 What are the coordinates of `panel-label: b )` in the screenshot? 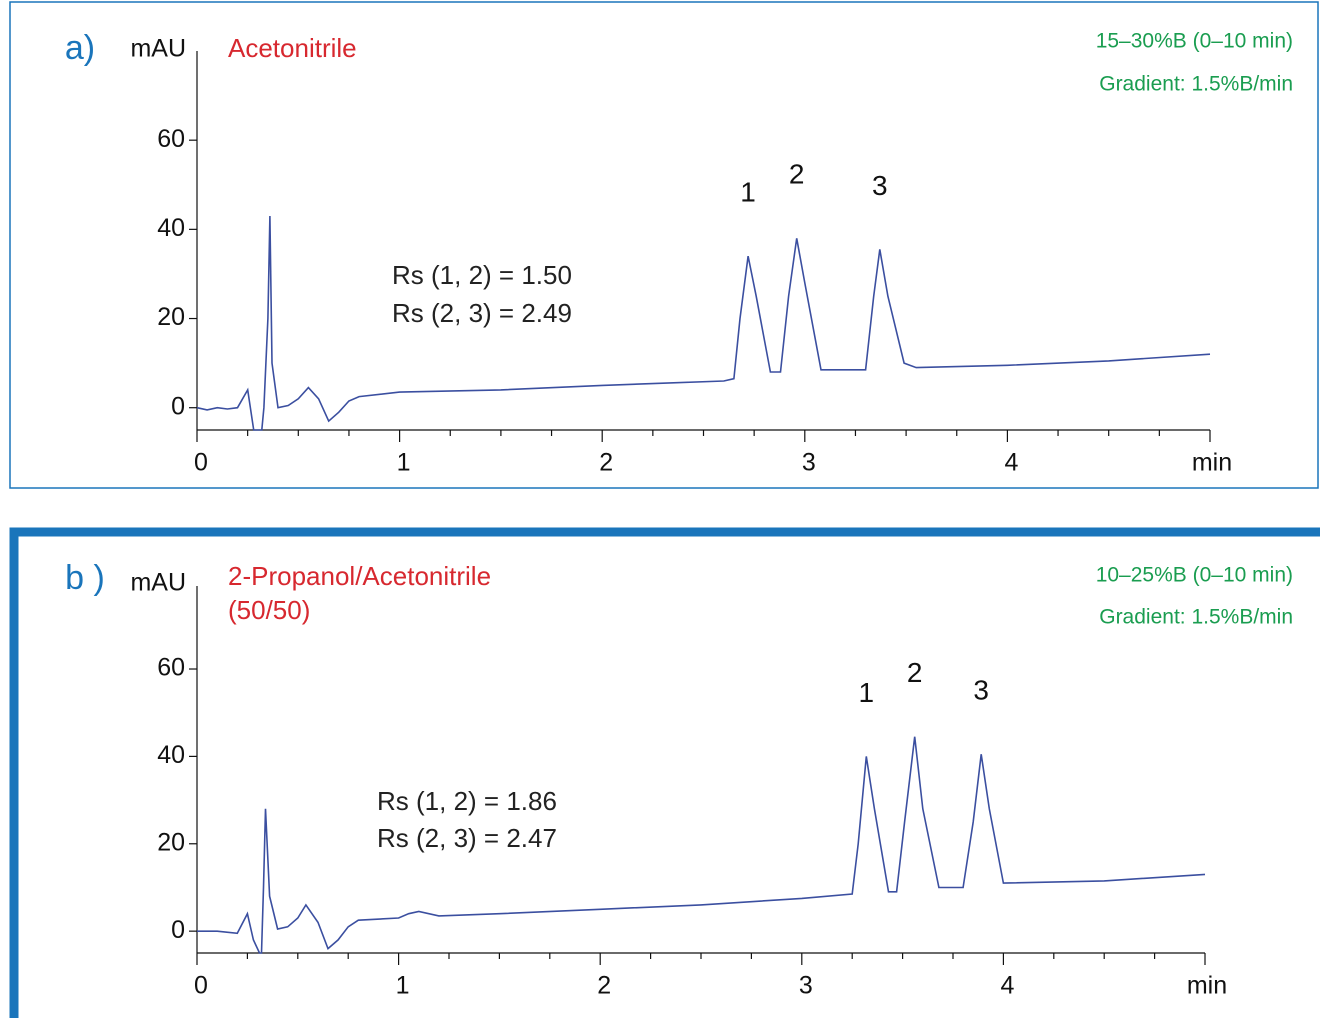 It's located at (85, 578).